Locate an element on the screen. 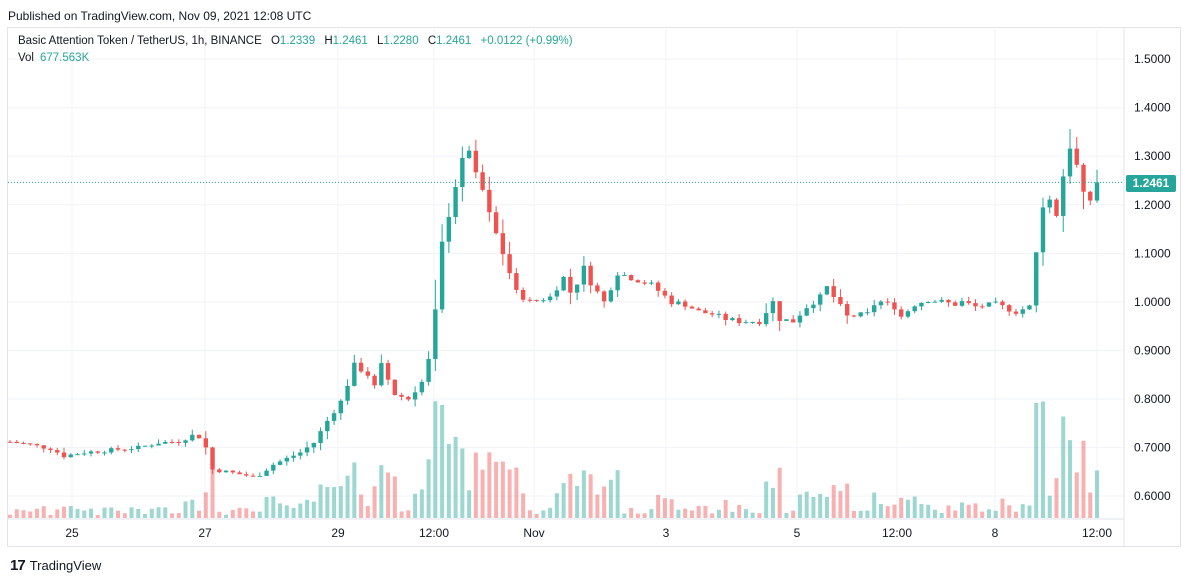 This screenshot has width=1190, height=582. y-tick-label: 1.0000 is located at coordinates (1152, 302).